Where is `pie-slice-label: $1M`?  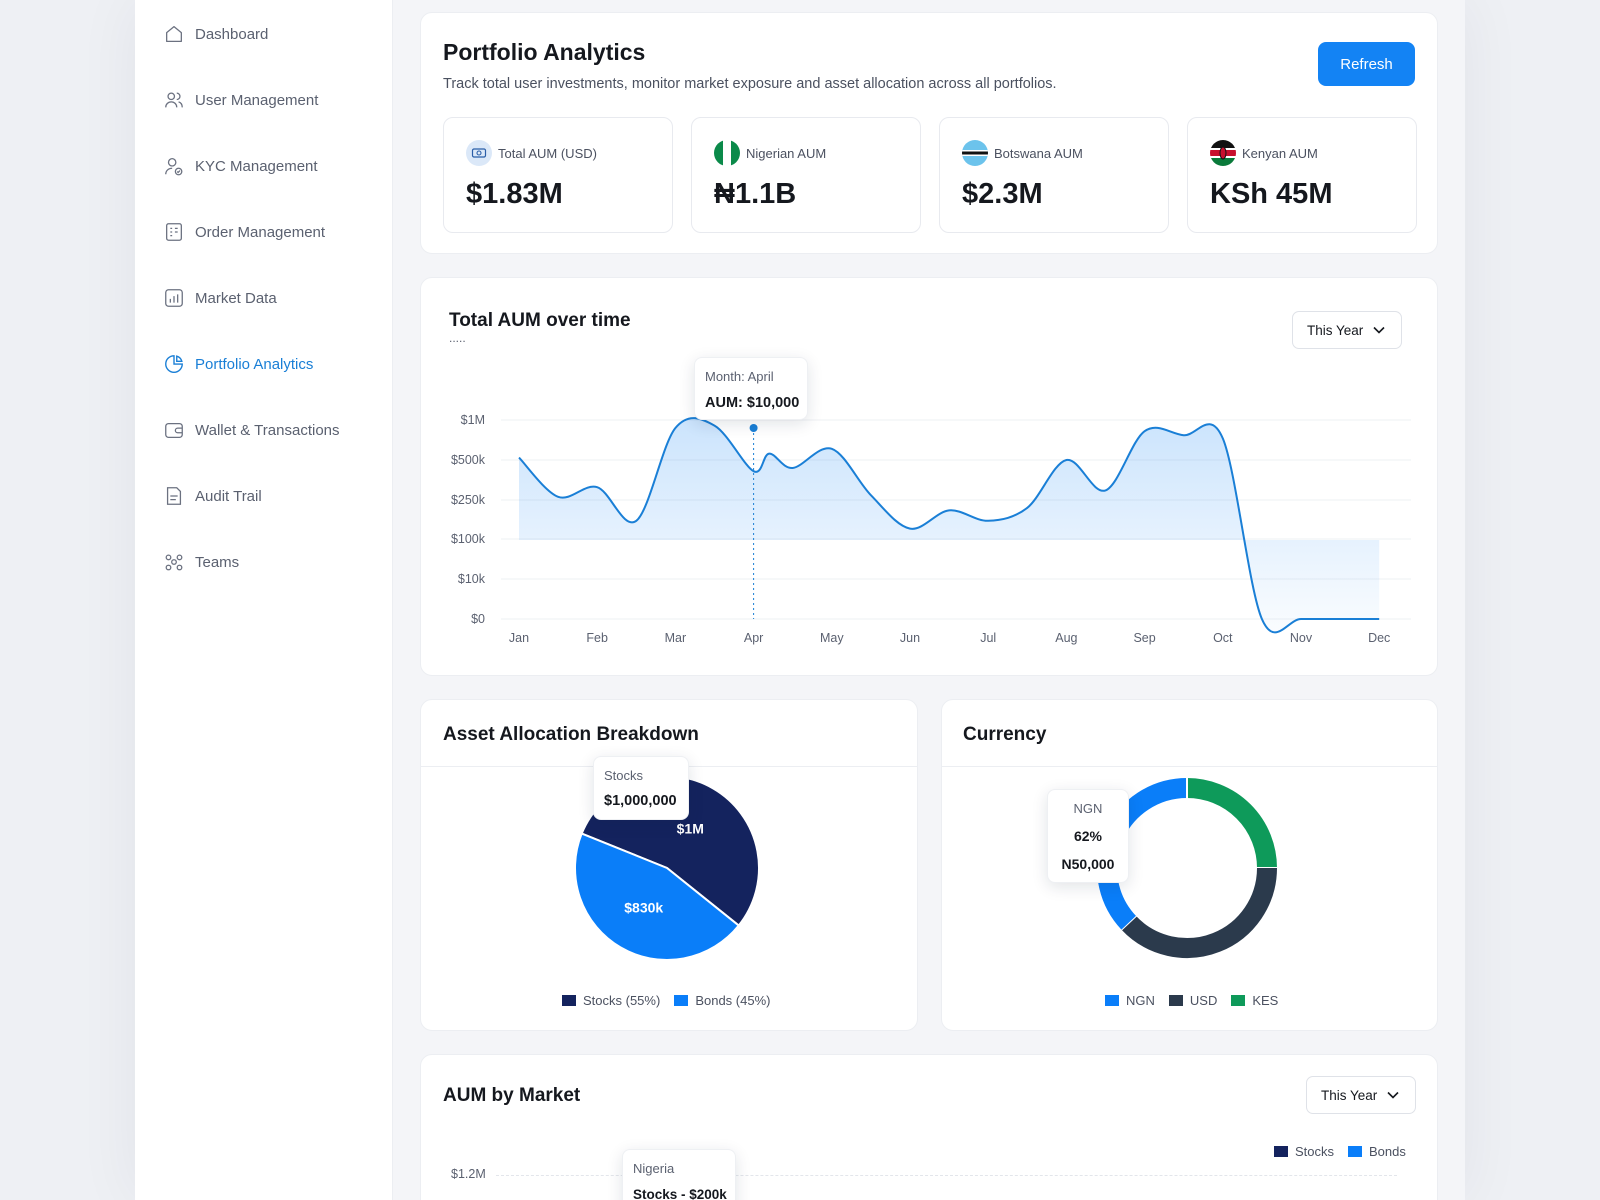
pie-slice-label: $1M is located at coordinates (690, 828).